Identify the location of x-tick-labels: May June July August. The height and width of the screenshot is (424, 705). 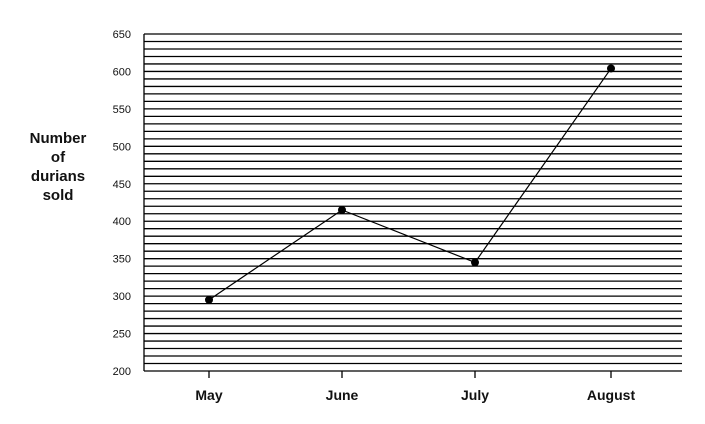
(415, 395).